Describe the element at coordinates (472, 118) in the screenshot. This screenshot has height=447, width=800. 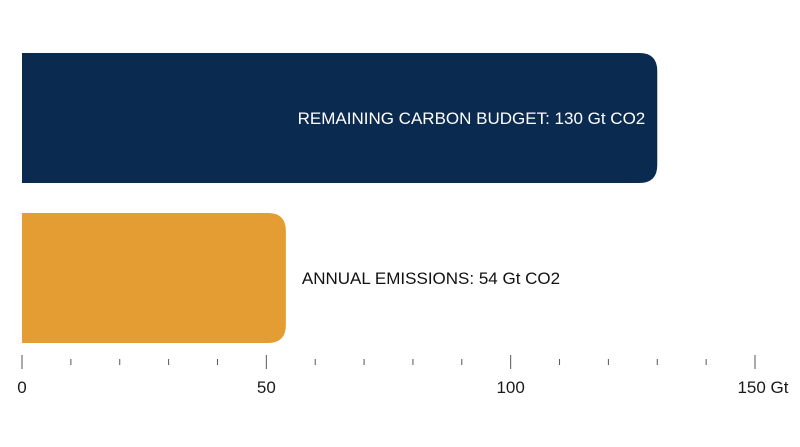
I see `bar-data-label: REMAINING CARBON BUDGET: 130 Gt CO2` at that location.